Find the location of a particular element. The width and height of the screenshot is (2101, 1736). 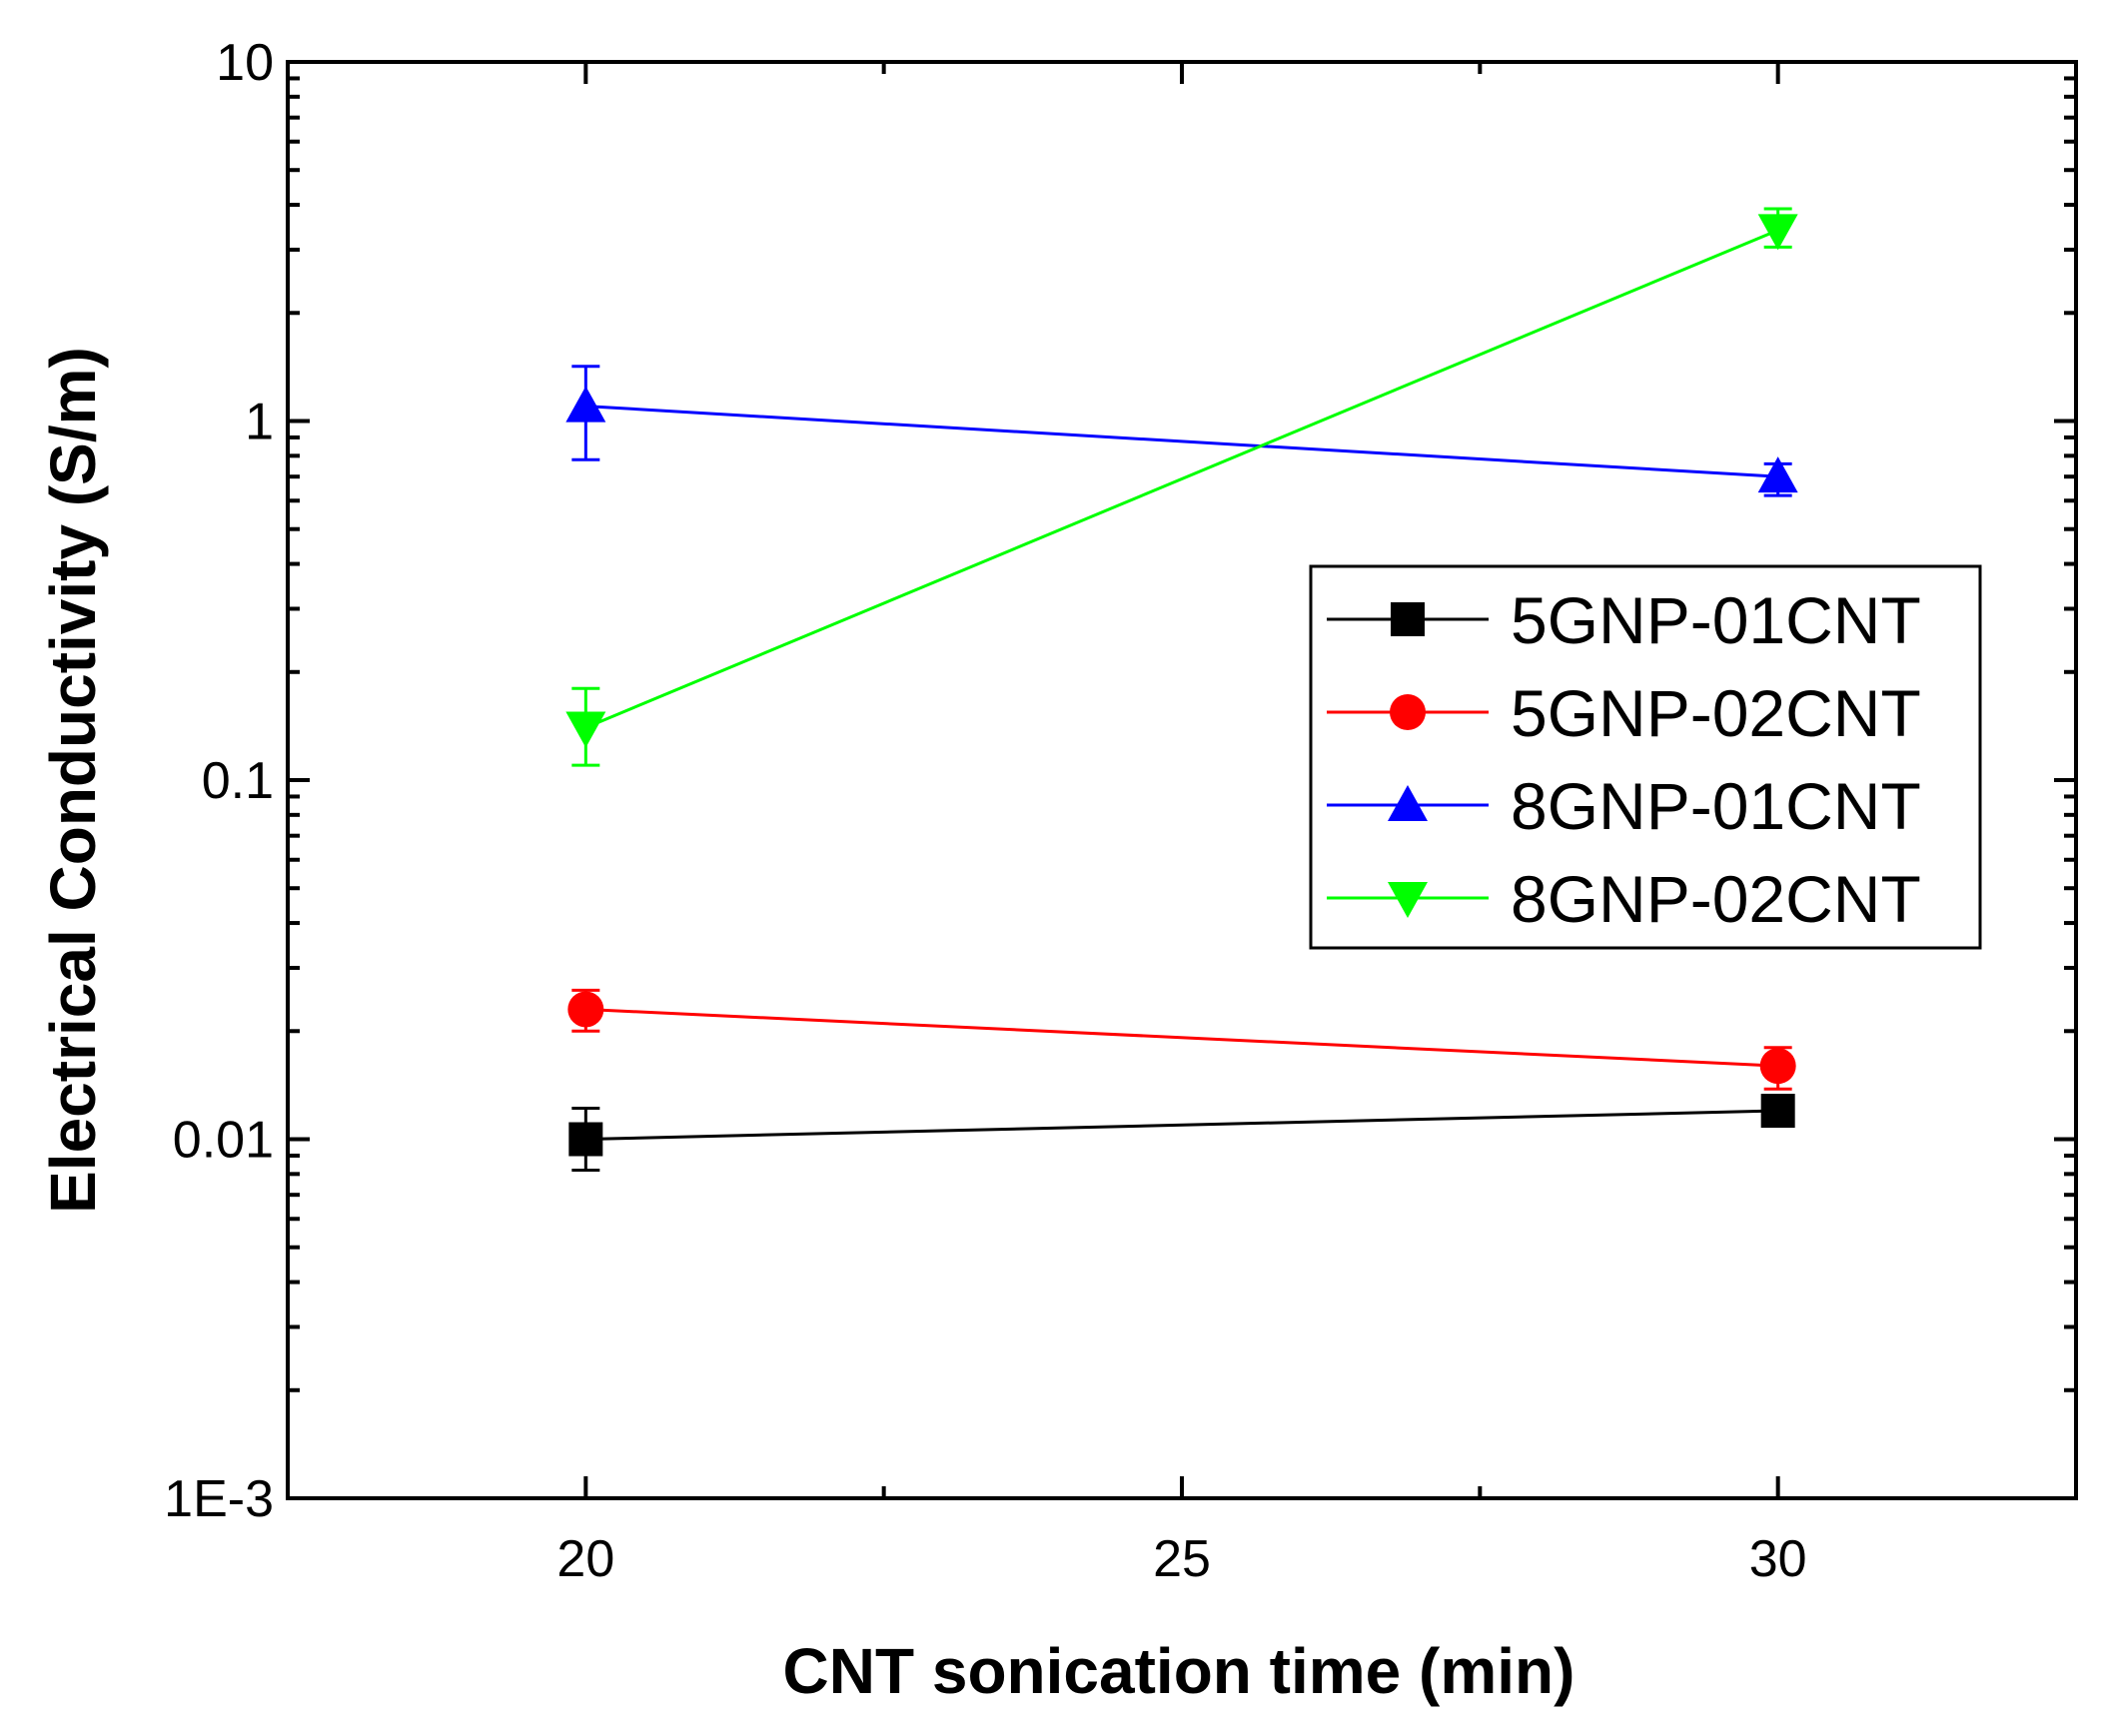

legend-item: 8GNP-02CNT is located at coordinates (1624, 899).